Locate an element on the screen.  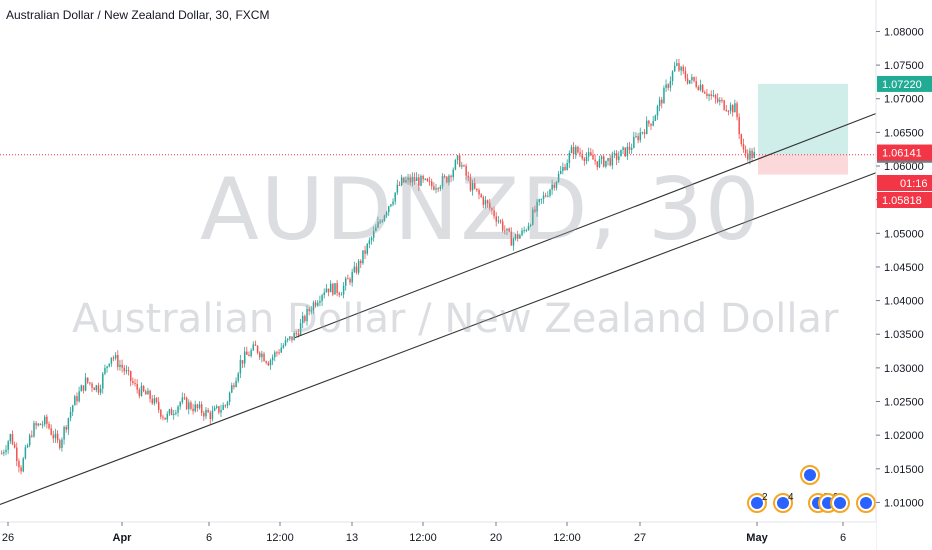
price-tick-label: 1.07500 is located at coordinates (904, 66).